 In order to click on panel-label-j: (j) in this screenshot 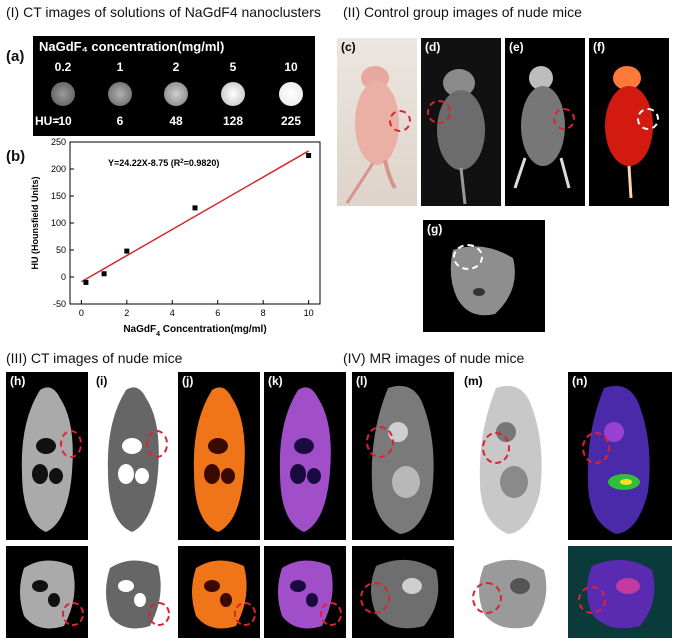, I will do `click(188, 381)`.